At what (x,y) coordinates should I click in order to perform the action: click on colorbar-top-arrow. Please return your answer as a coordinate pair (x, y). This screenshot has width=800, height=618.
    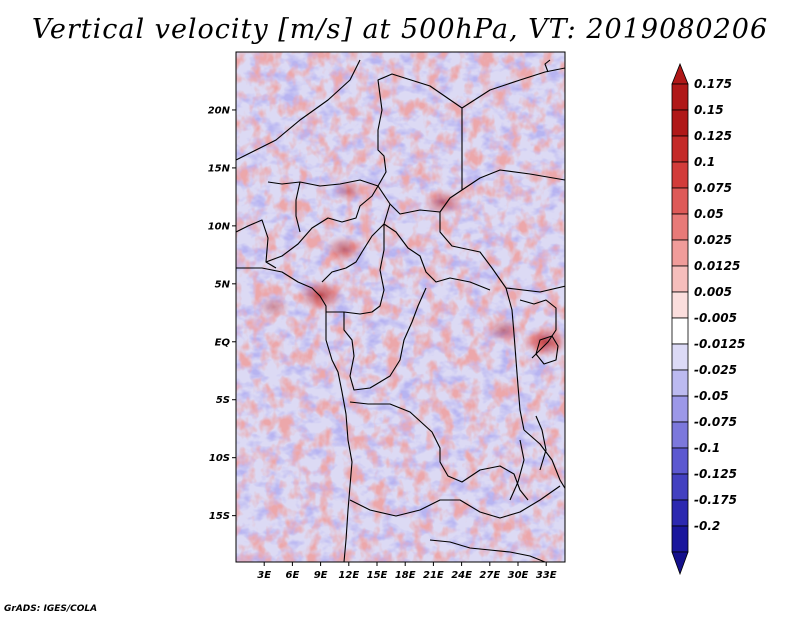
    Looking at the image, I should click on (680, 73).